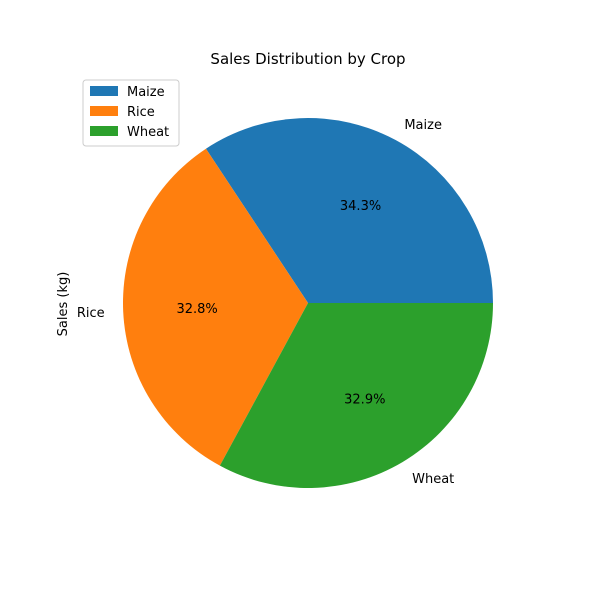 The width and height of the screenshot is (600, 600). What do you see at coordinates (307, 59) in the screenshot?
I see `chart-title: Sales Distribution by Crop` at bounding box center [307, 59].